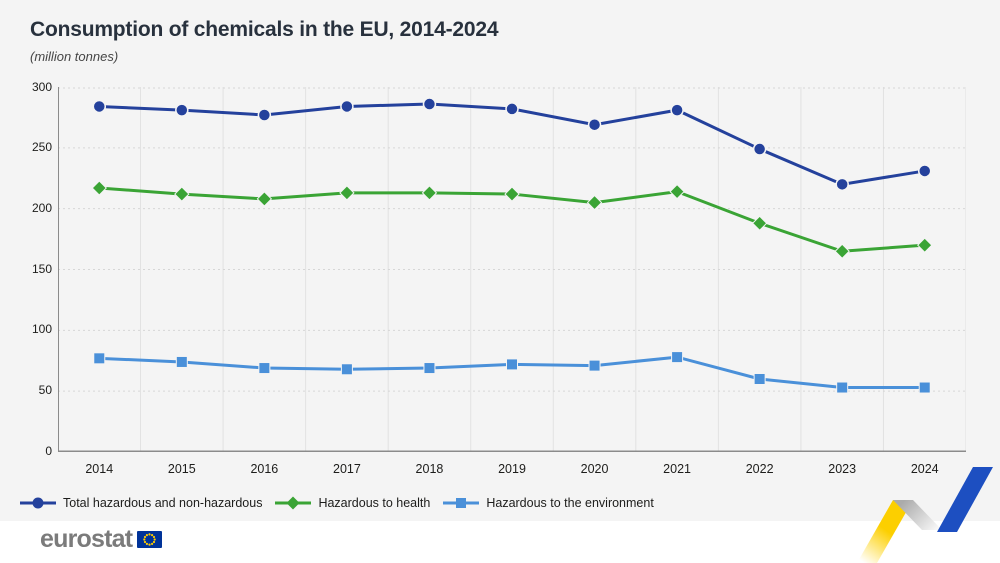  I want to click on x-tick-label: 2016, so click(264, 469).